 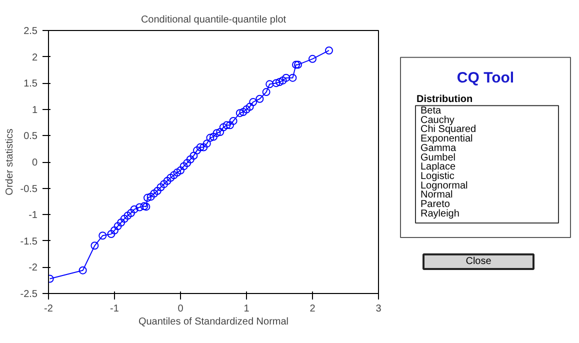 I want to click on text: Close, so click(x=479, y=262).